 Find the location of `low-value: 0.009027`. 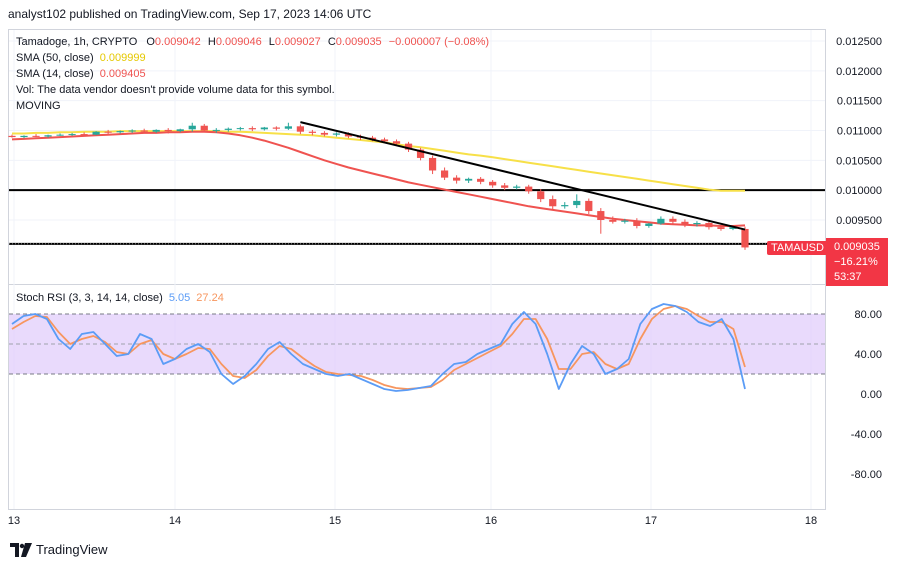

low-value: 0.009027 is located at coordinates (297, 42).